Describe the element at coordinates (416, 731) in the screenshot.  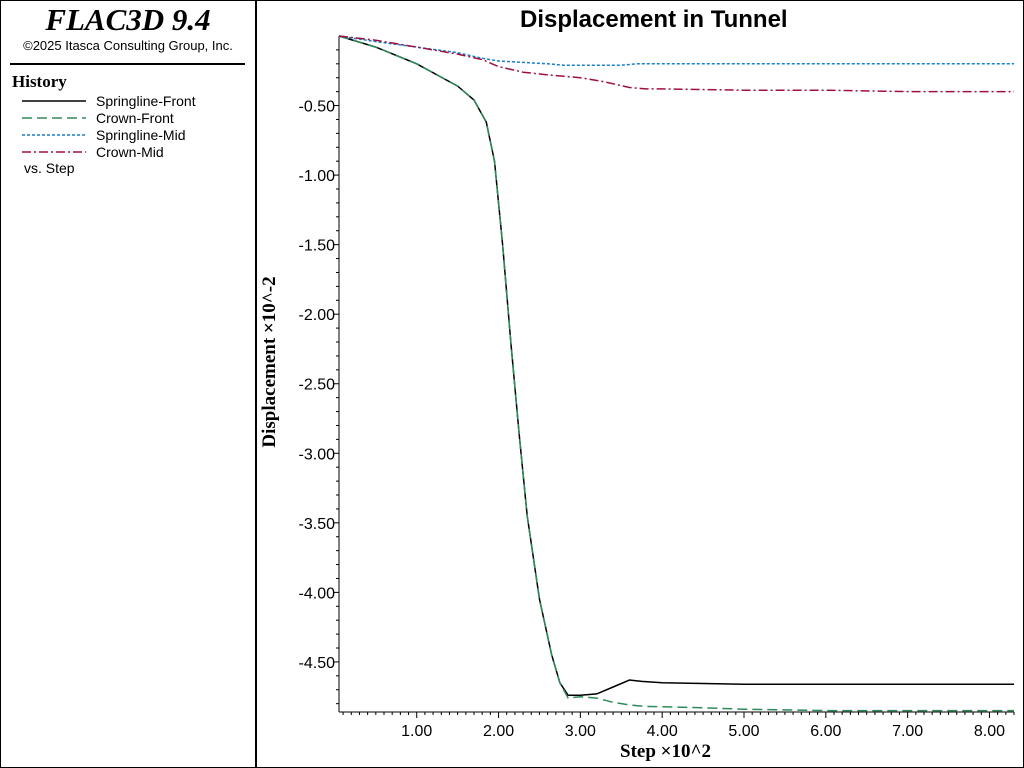
I see `x-tick-label: 1.00` at that location.